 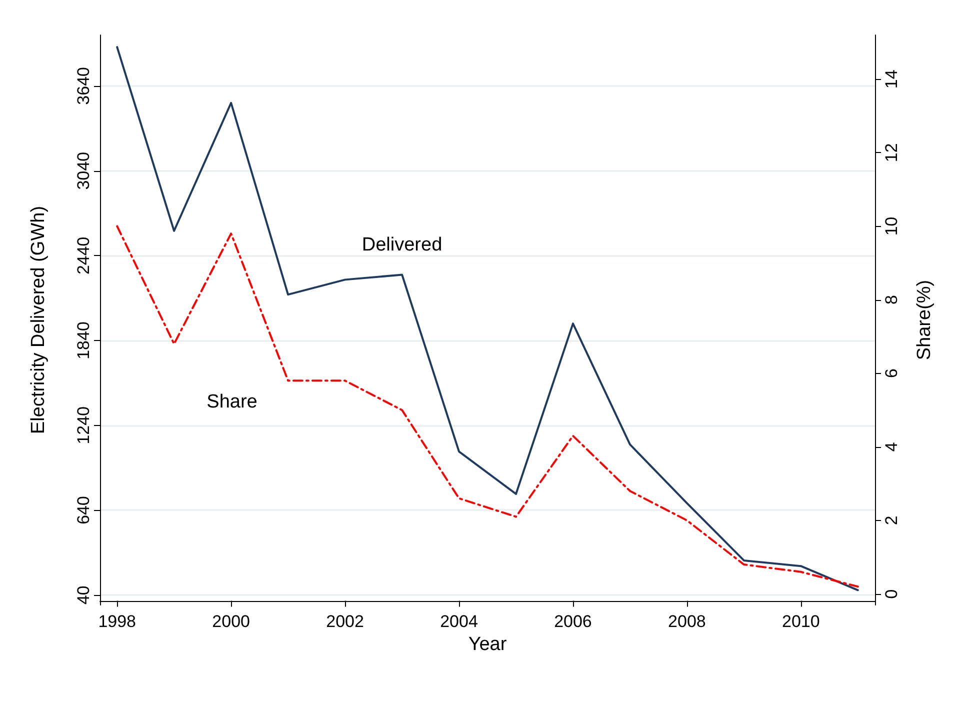 I want to click on y2-tick-label: 4, so click(x=891, y=447).